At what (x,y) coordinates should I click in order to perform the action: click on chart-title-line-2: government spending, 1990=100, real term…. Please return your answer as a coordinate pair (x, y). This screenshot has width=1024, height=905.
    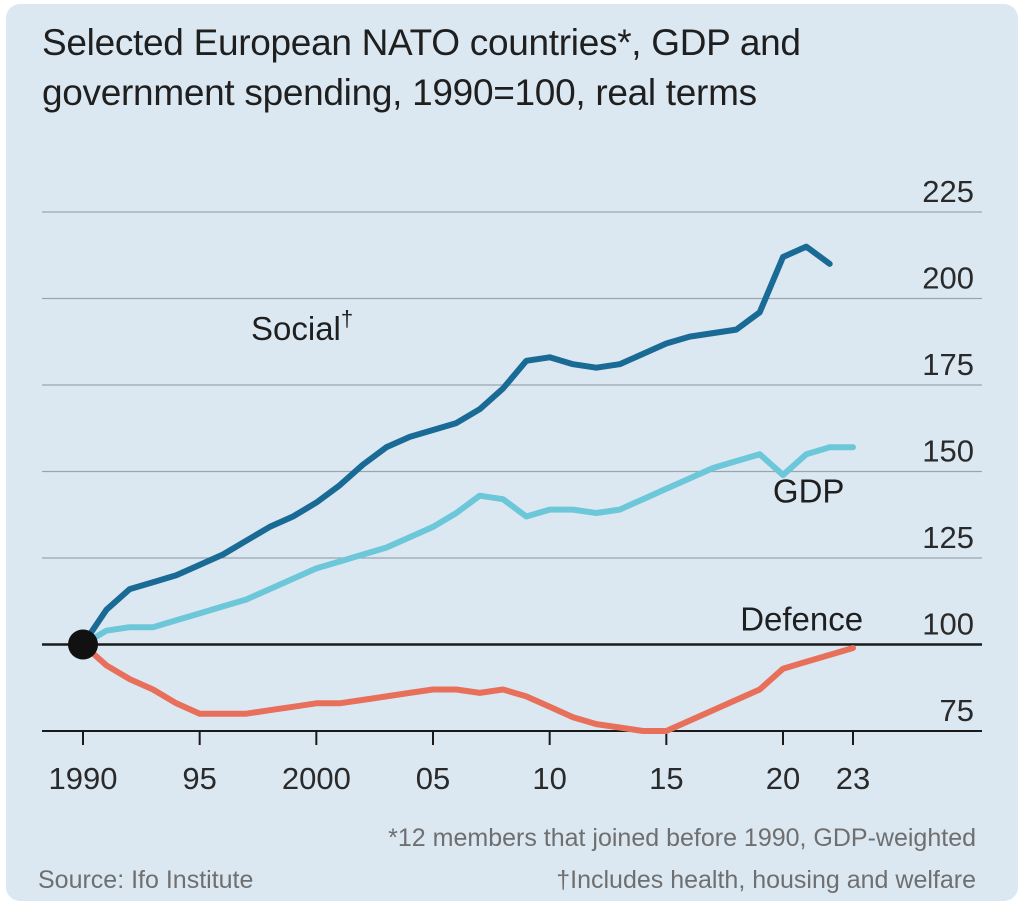
    Looking at the image, I should click on (399, 92).